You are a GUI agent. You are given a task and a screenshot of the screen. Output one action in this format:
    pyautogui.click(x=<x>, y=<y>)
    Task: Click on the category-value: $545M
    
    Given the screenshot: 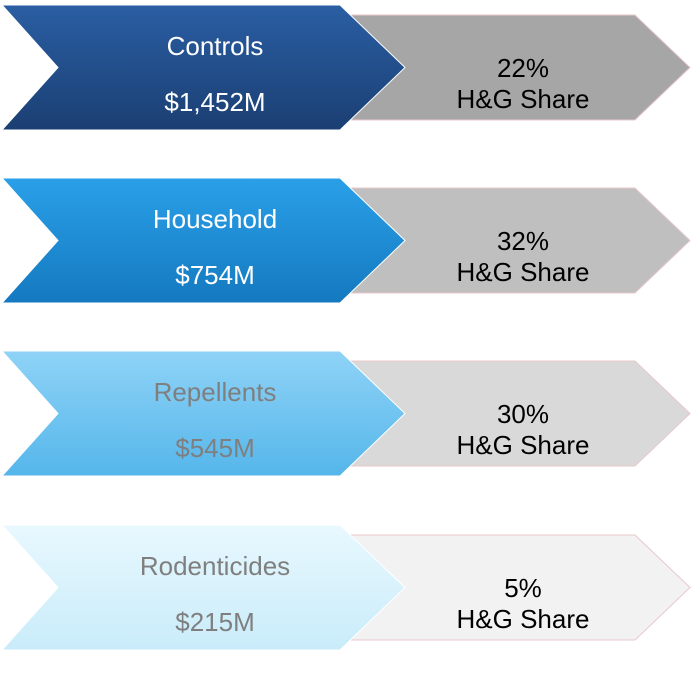 What is the action you would take?
    pyautogui.click(x=215, y=448)
    